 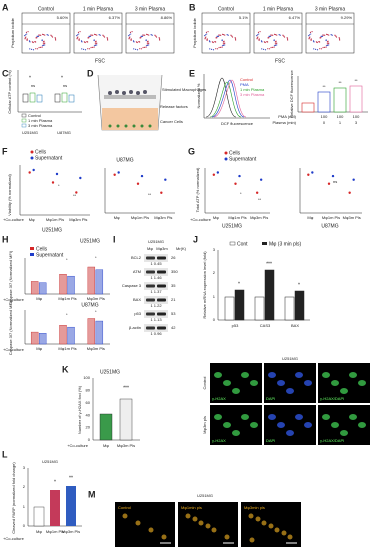 I want to click on label: ***, so click(x=126, y=388).